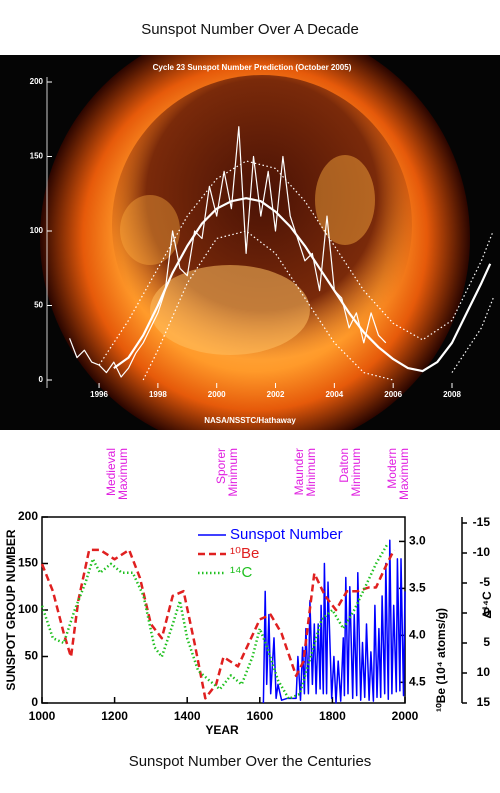 This screenshot has width=500, height=793. Describe the element at coordinates (417, 635) in the screenshot. I see `y2-tick-label: 4.0` at that location.